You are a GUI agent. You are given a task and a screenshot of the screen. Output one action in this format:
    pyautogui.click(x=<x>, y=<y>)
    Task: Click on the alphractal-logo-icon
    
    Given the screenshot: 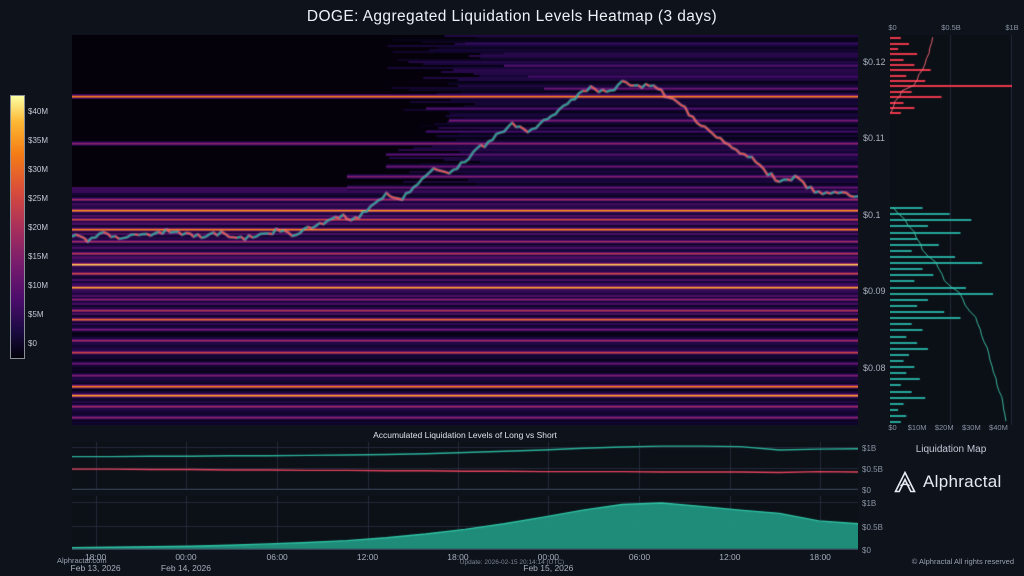 What is the action you would take?
    pyautogui.click(x=905, y=481)
    